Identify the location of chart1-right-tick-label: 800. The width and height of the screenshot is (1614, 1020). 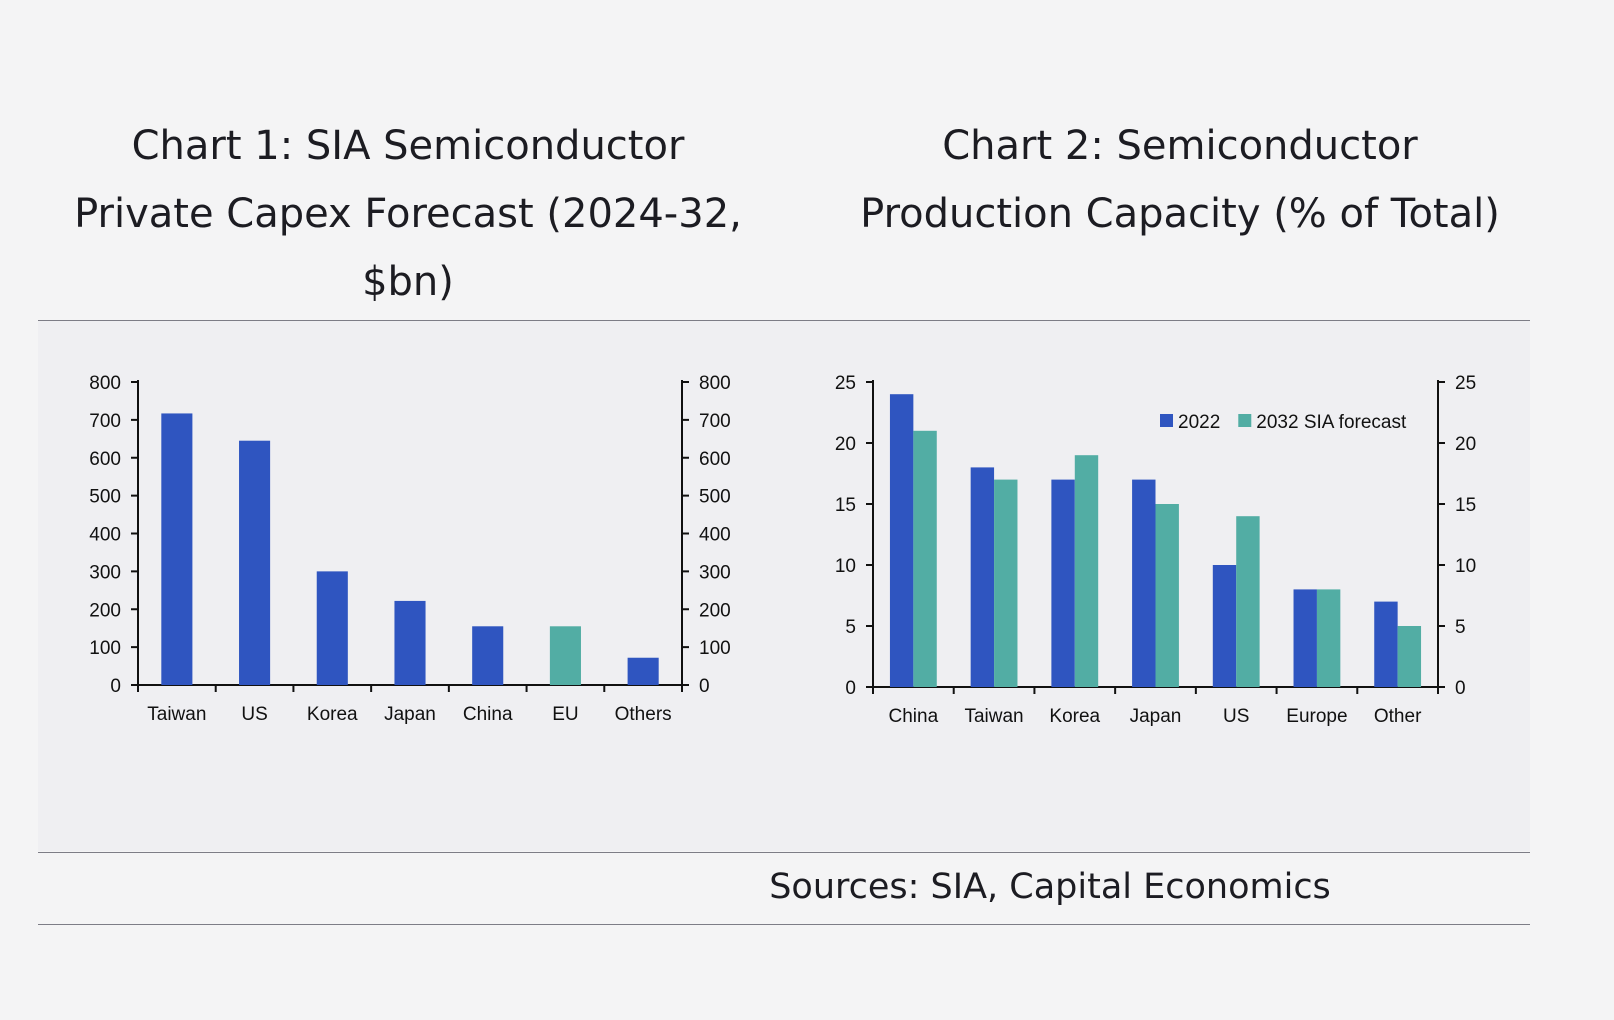
(715, 383).